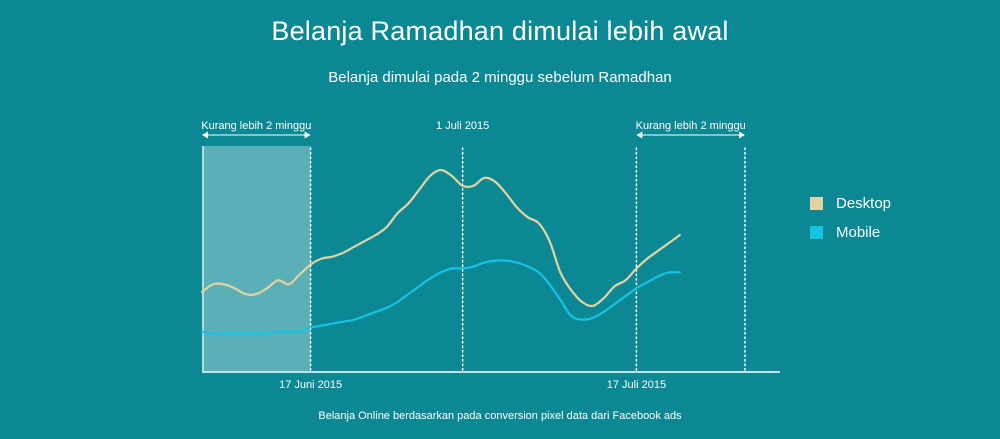 The image size is (1000, 439). Describe the element at coordinates (500, 31) in the screenshot. I see `chart-title: Belanja Ramadhan dimulai lebih awal` at that location.